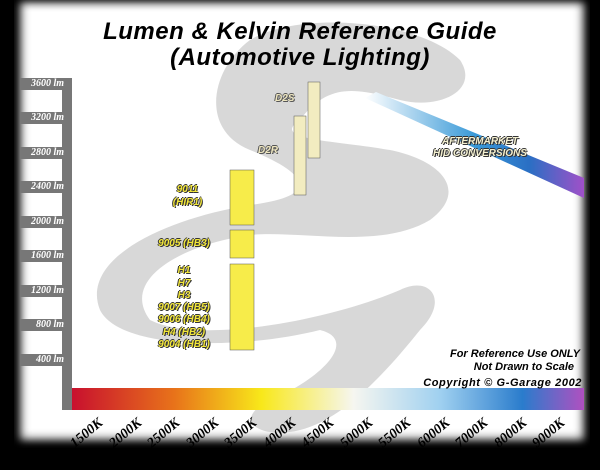  What do you see at coordinates (43, 153) in the screenshot?
I see `y-tick: 2800 lm` at bounding box center [43, 153].